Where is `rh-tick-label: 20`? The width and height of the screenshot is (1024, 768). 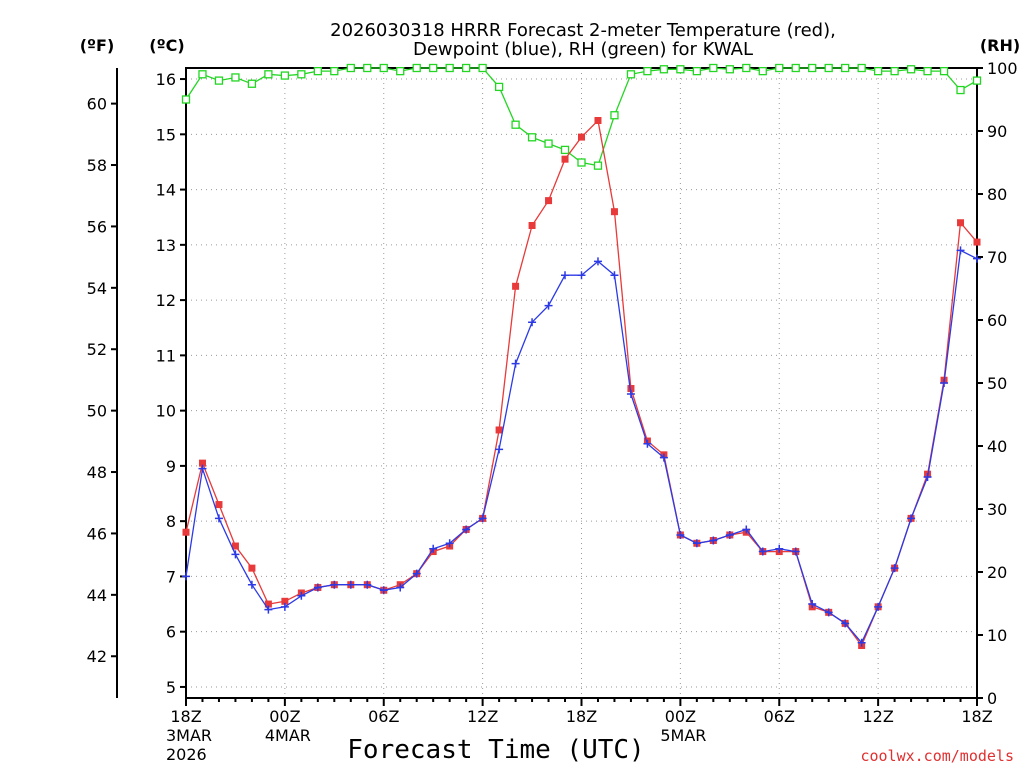
rh-tick-label: 20 is located at coordinates (997, 572).